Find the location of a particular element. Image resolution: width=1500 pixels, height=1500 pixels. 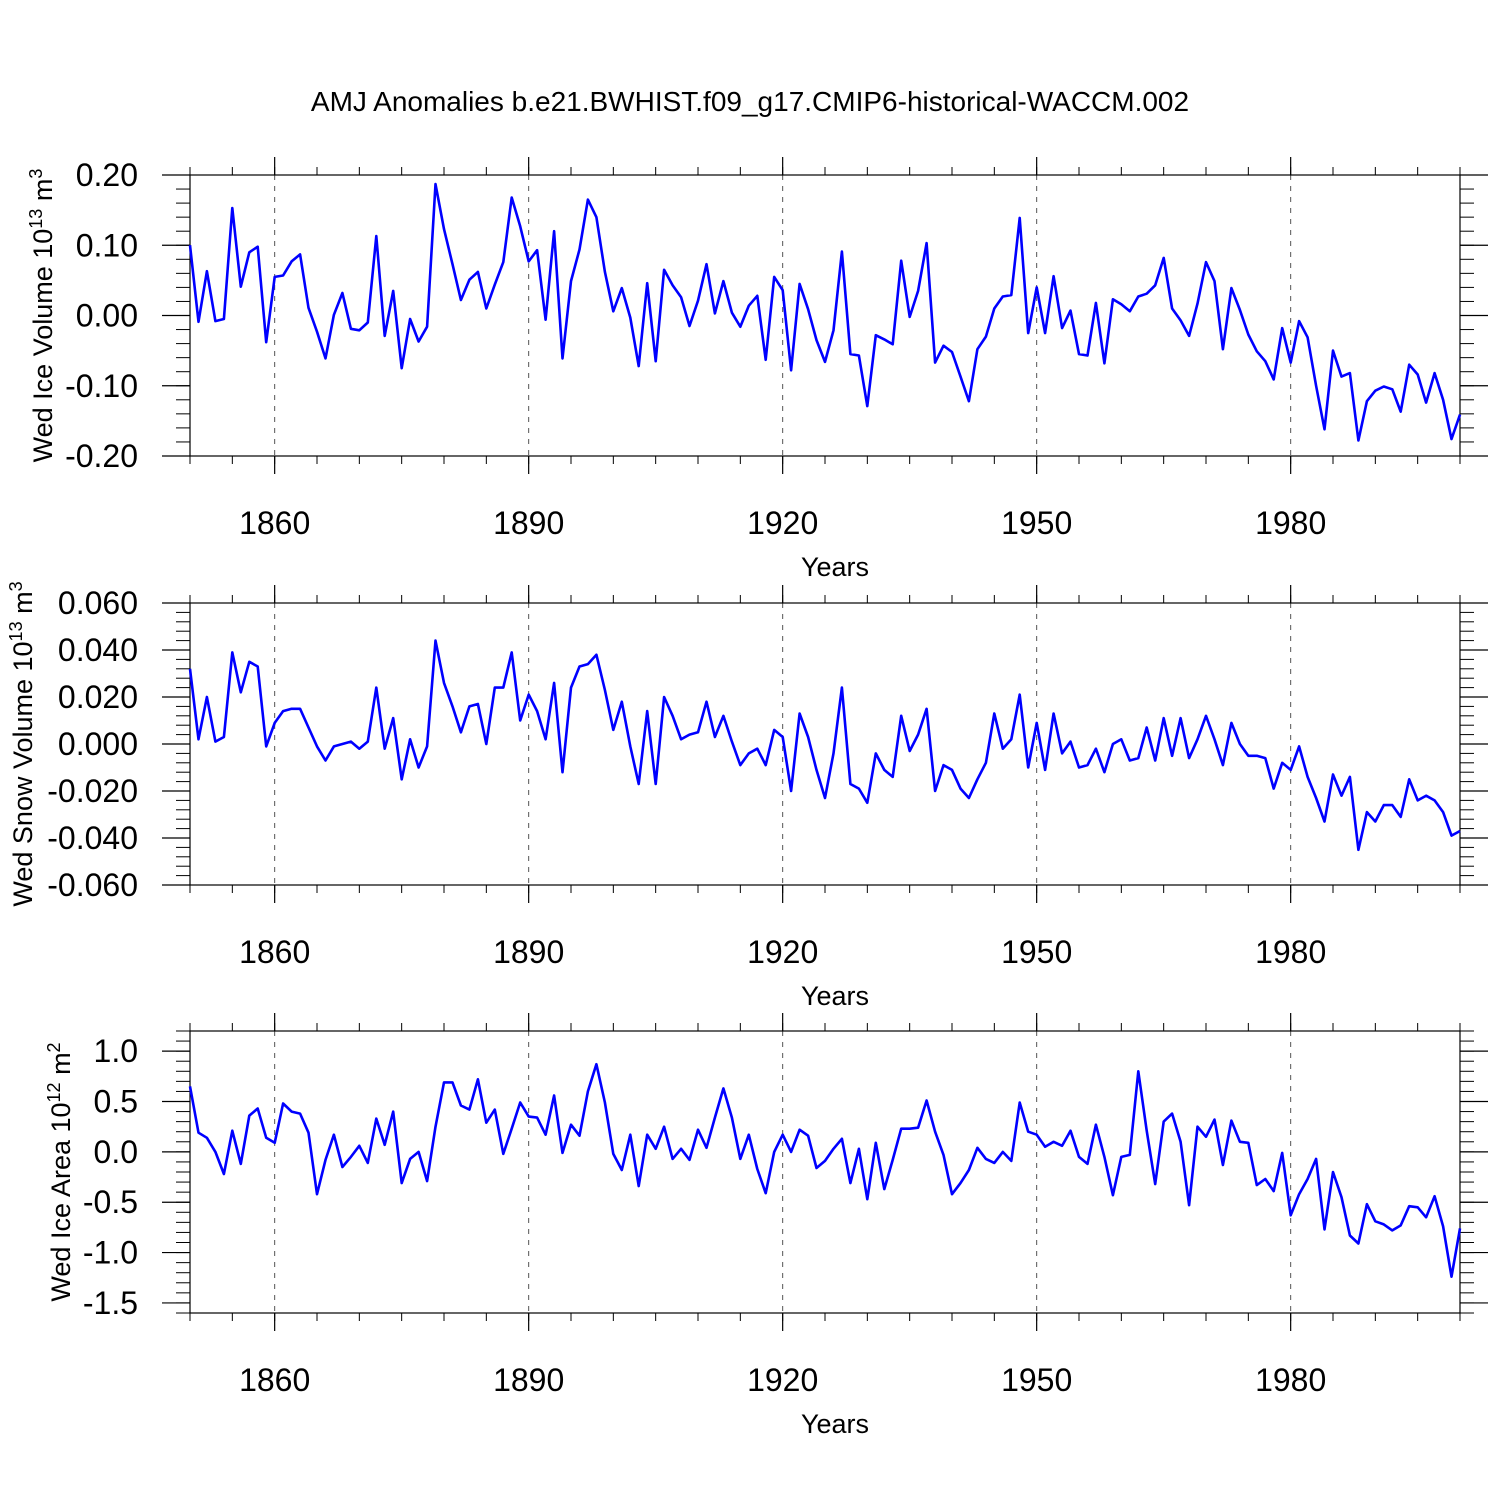

ytick-label-0.020: 0.020 is located at coordinates (98, 697).